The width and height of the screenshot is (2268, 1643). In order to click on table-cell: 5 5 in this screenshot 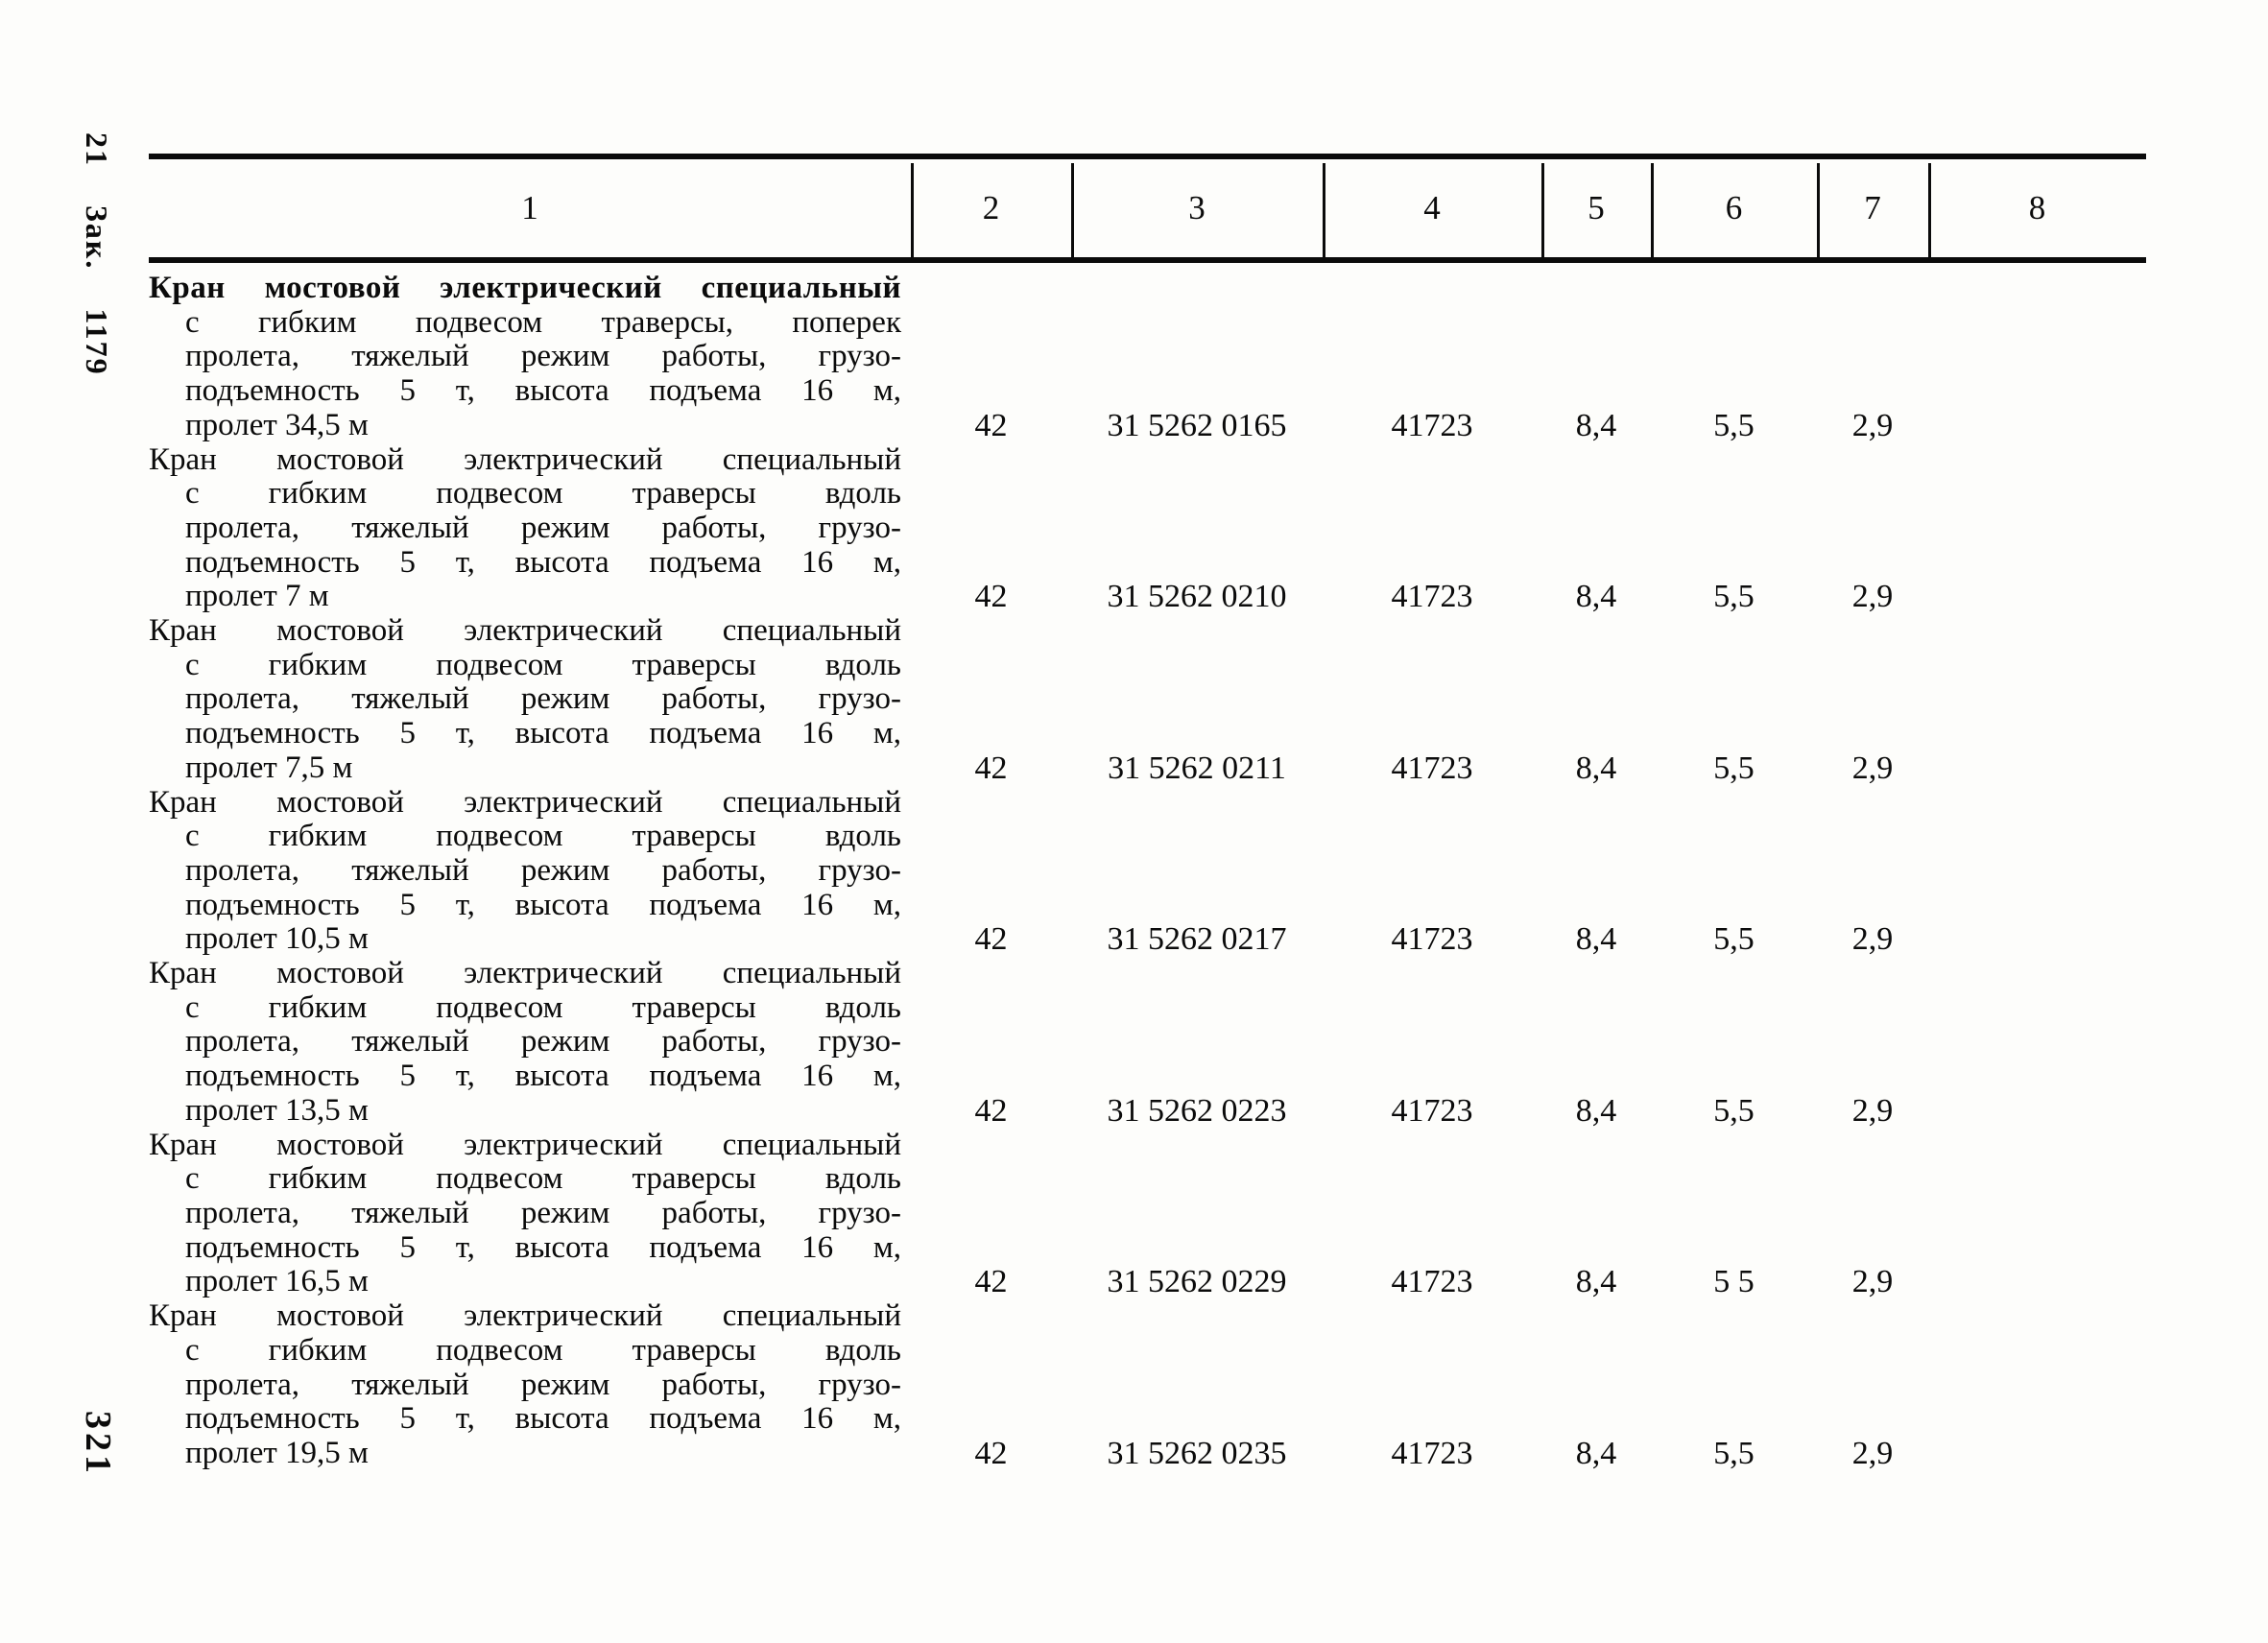, I will do `click(1734, 1282)`.